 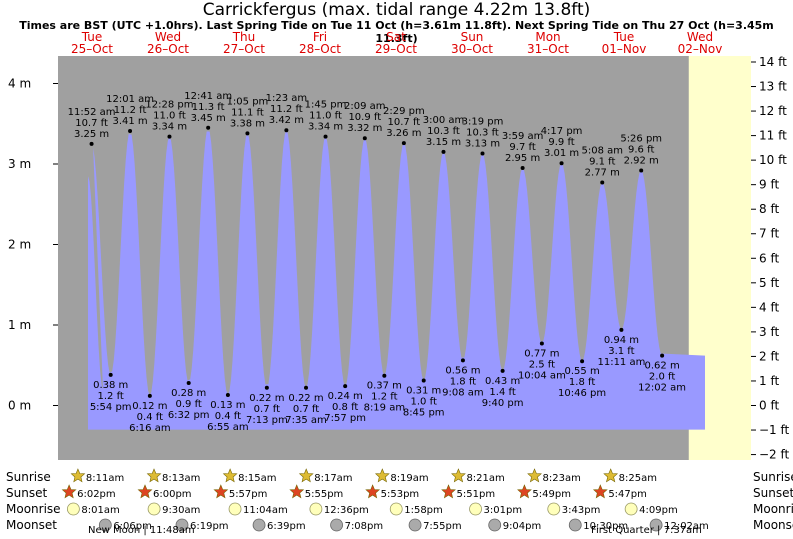 I want to click on y-right-tick-label: 8 ft, so click(x=769, y=209).